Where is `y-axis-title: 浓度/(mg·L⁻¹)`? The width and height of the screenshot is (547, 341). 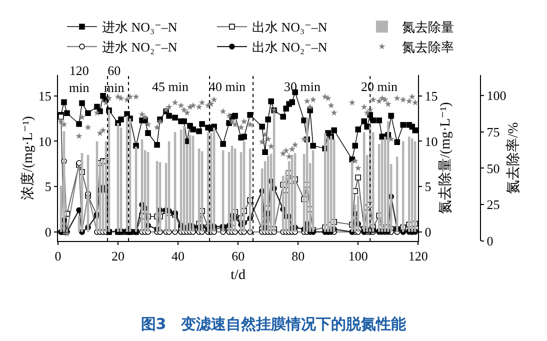
y-axis-title: 浓度/(mg·L⁻¹) is located at coordinates (28, 158).